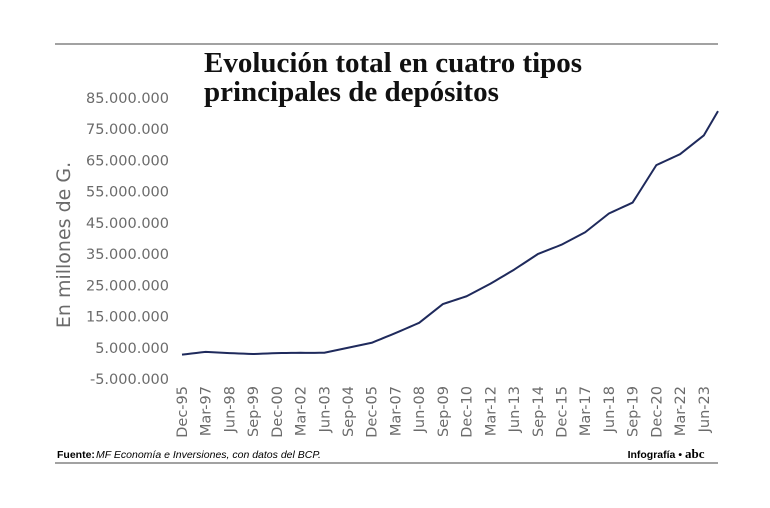  I want to click on x-tick-label: Mar-17, so click(586, 411).